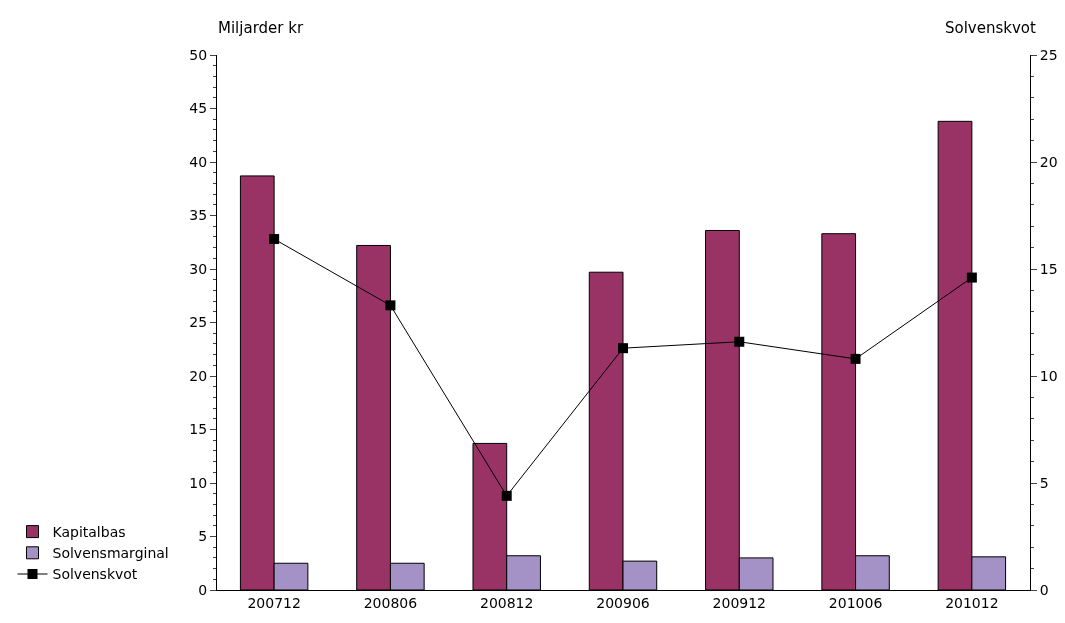  Describe the element at coordinates (1044, 482) in the screenshot. I see `y2-tick-label: 5` at that location.